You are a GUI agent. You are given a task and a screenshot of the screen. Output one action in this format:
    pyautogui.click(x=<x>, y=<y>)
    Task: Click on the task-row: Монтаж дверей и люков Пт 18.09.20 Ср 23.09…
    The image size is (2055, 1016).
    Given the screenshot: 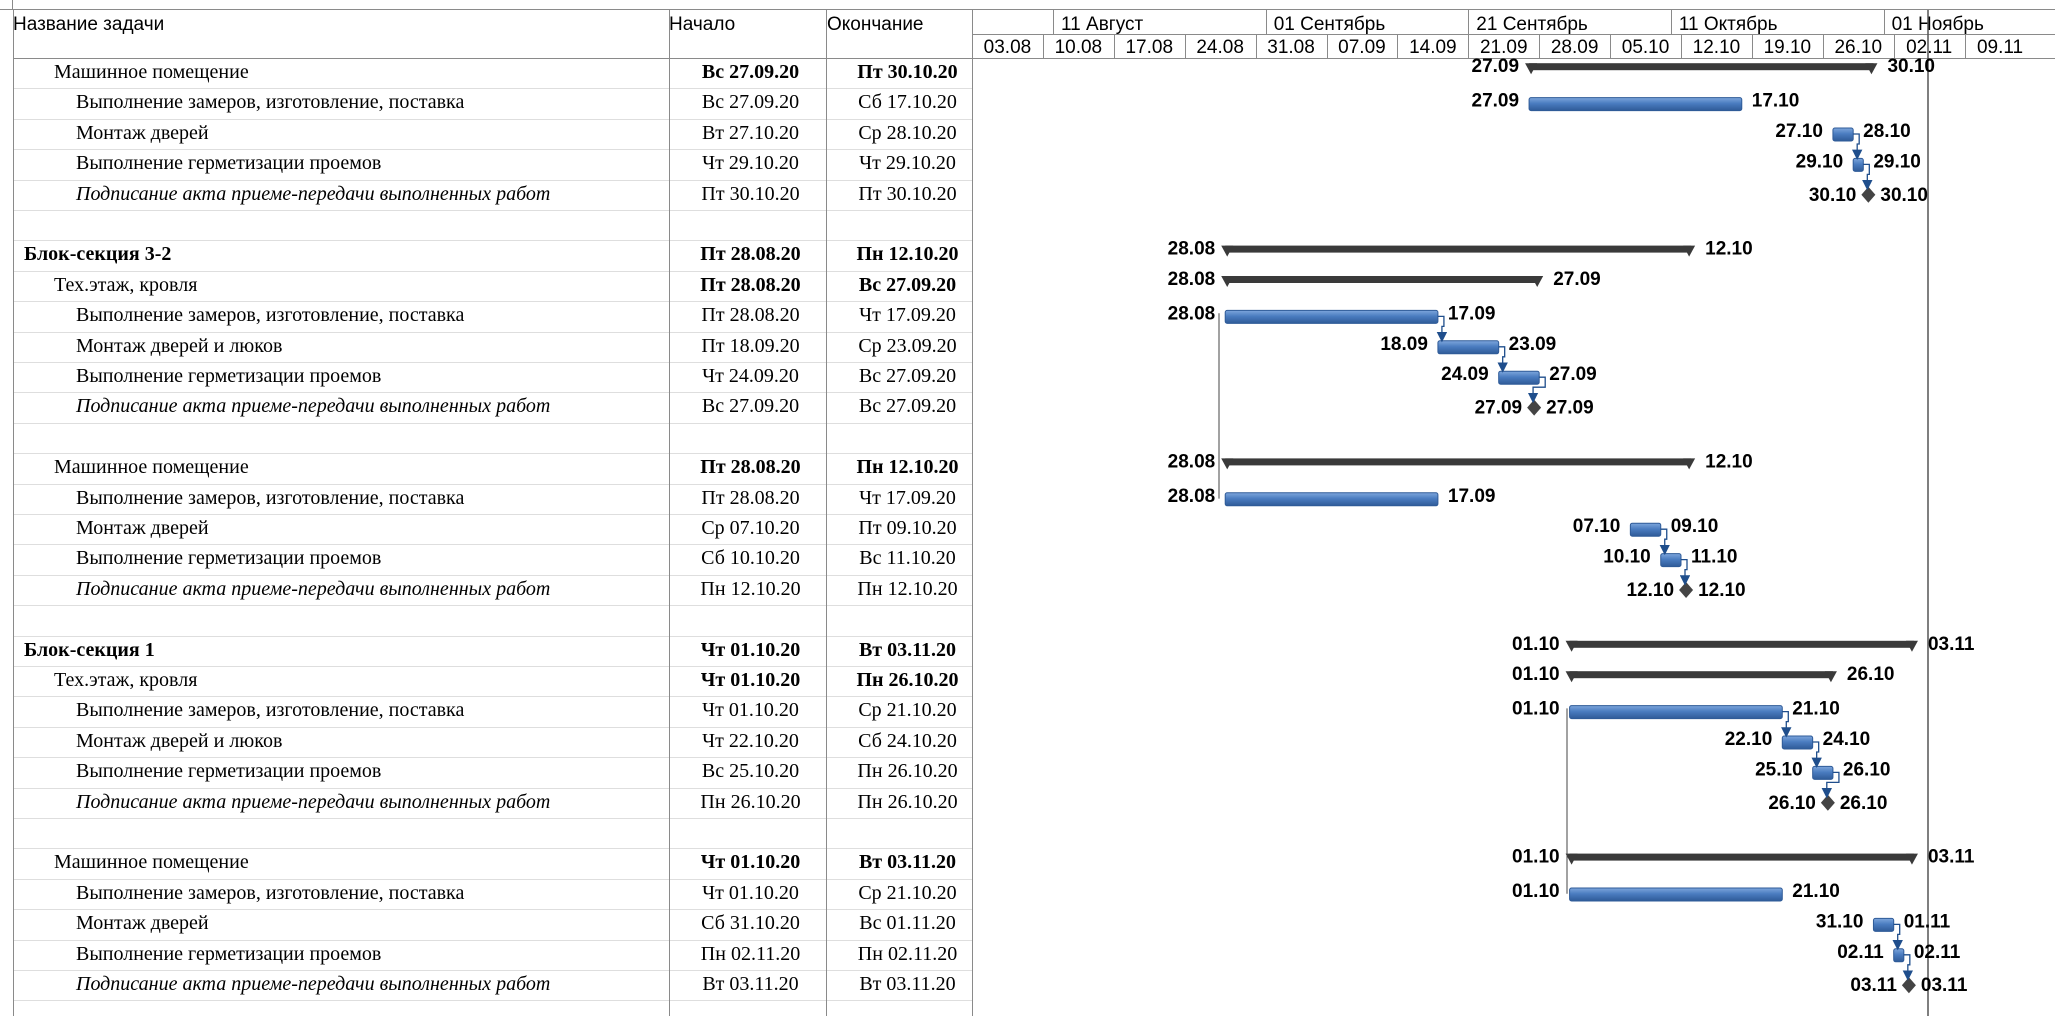 What is the action you would take?
    pyautogui.click(x=492, y=347)
    